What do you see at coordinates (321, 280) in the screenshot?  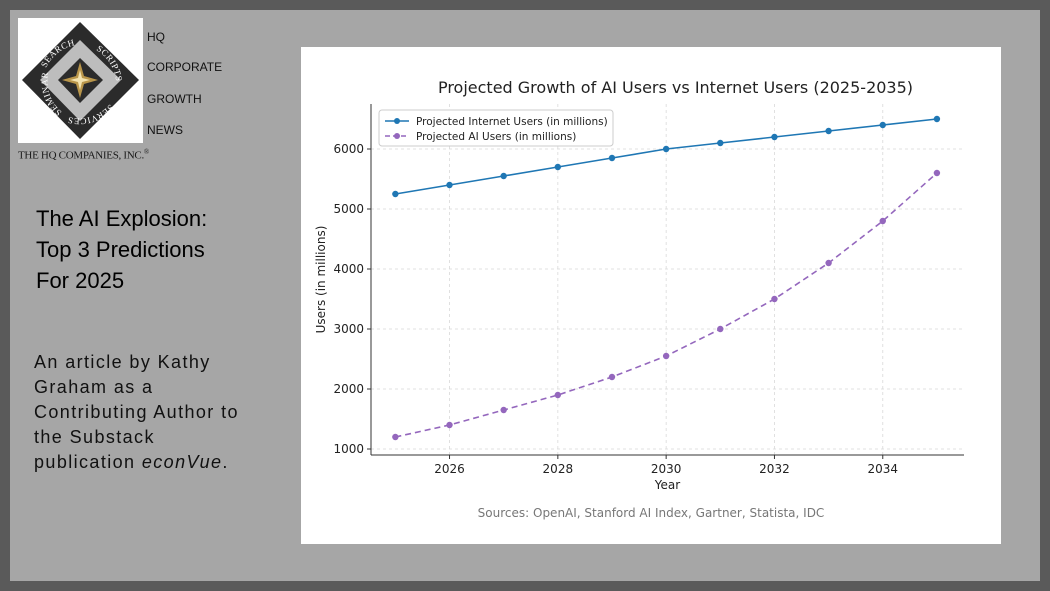 I see `y-axis-label: Users (in millions)` at bounding box center [321, 280].